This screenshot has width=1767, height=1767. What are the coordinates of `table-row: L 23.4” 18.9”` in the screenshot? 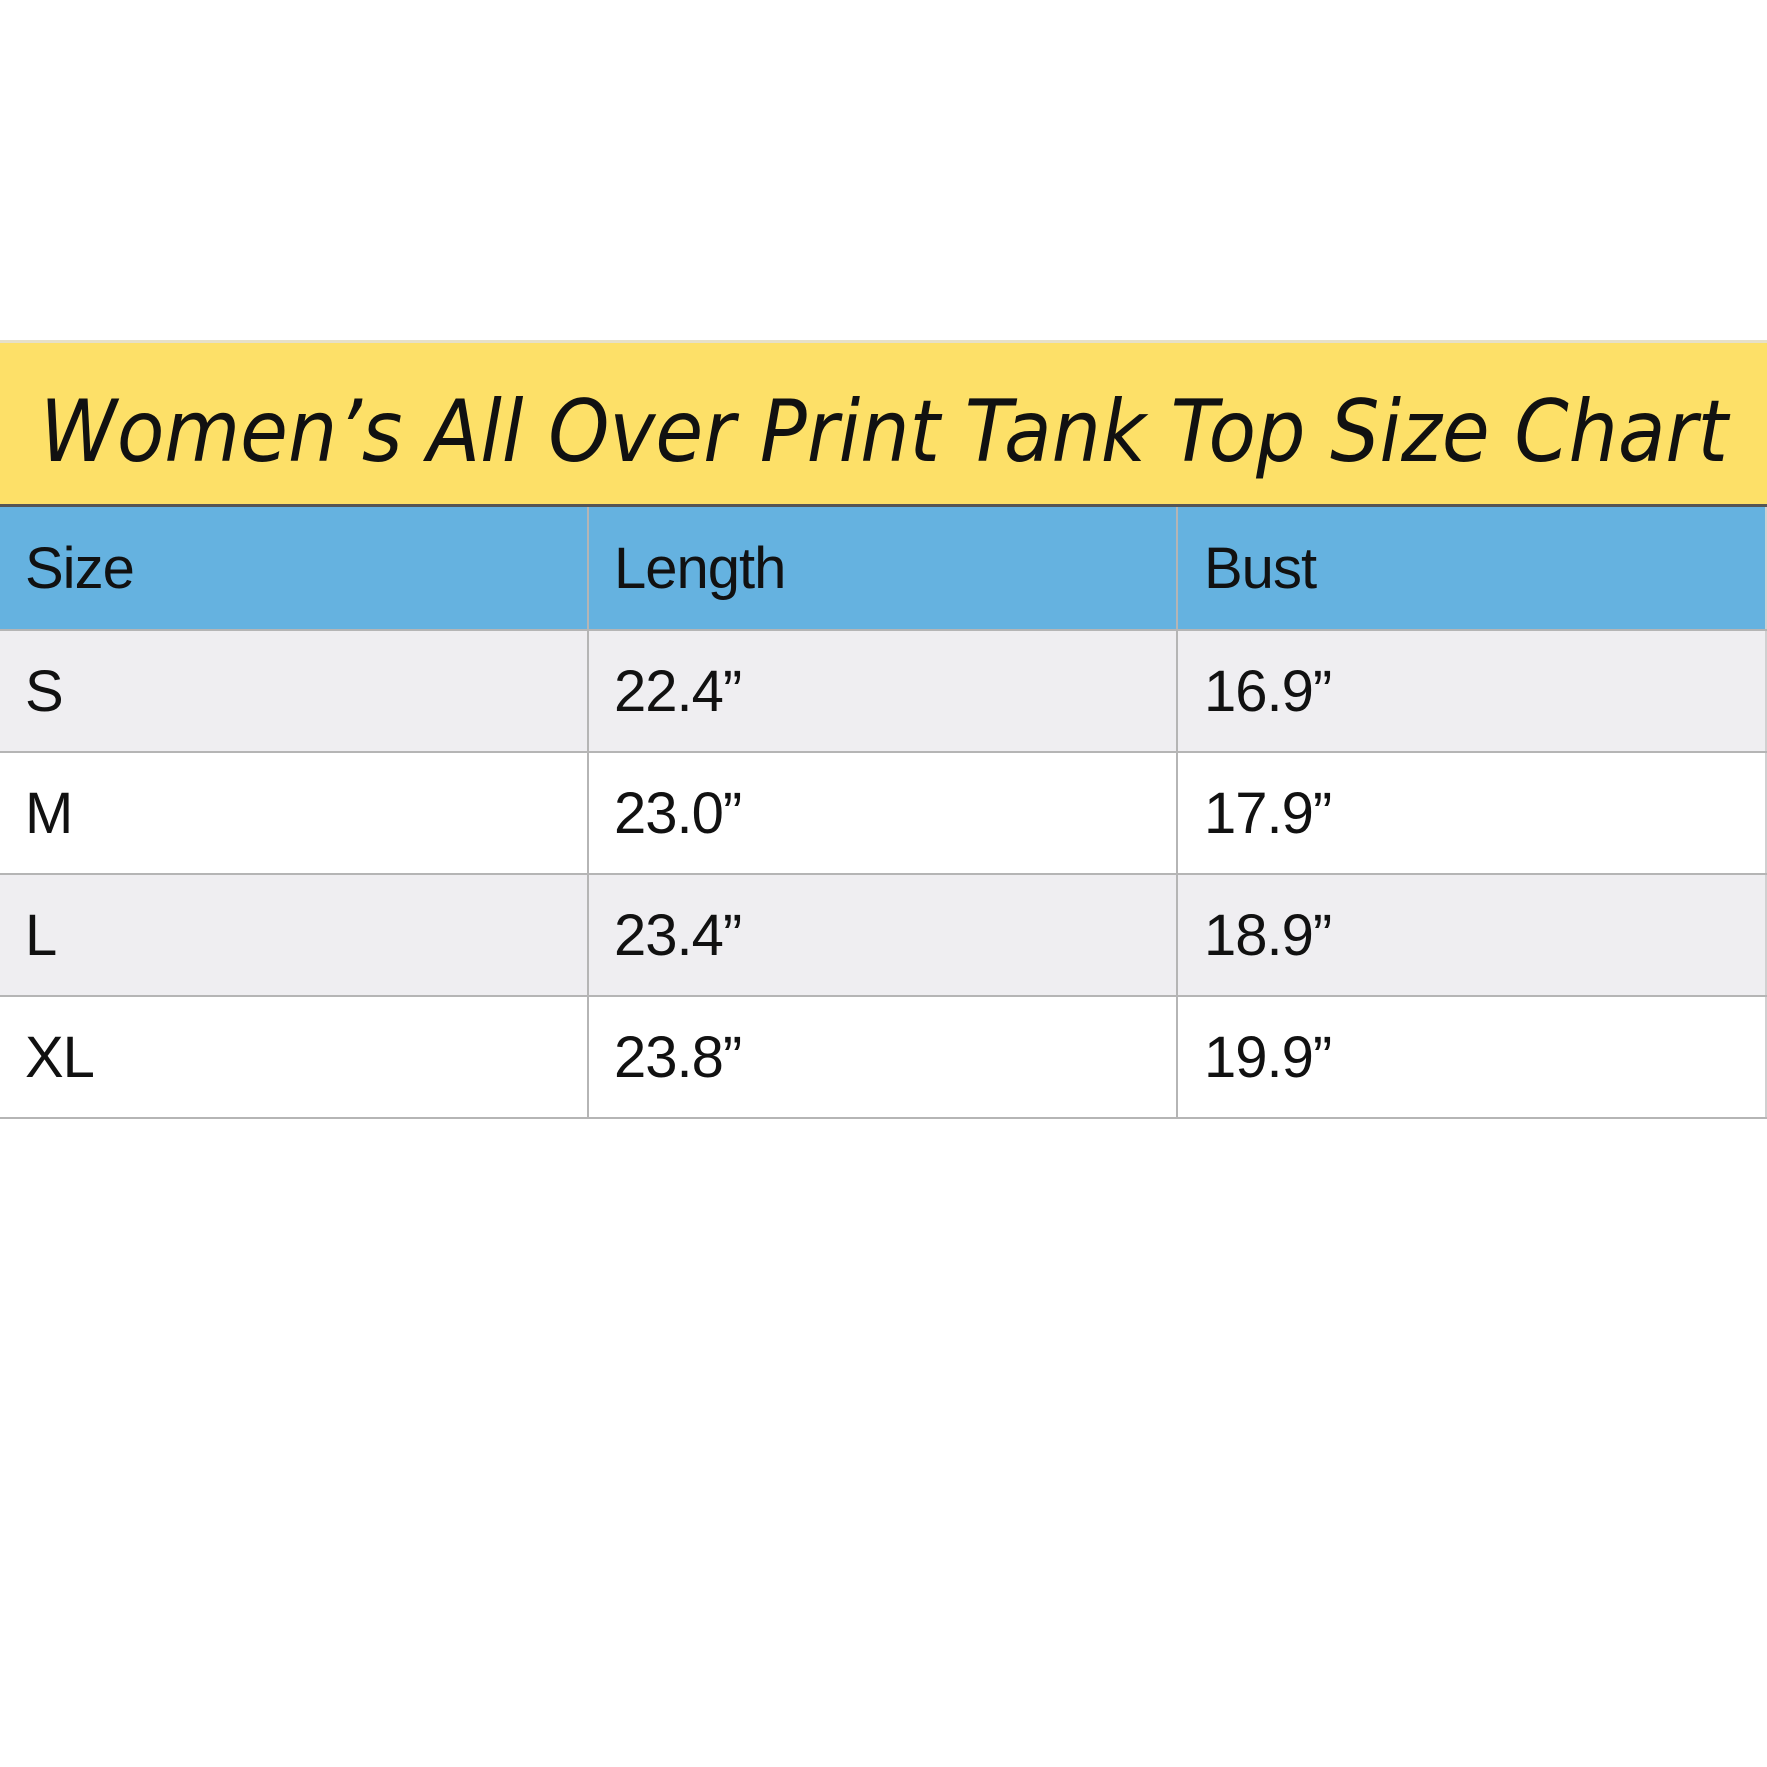 It's located at (883, 936).